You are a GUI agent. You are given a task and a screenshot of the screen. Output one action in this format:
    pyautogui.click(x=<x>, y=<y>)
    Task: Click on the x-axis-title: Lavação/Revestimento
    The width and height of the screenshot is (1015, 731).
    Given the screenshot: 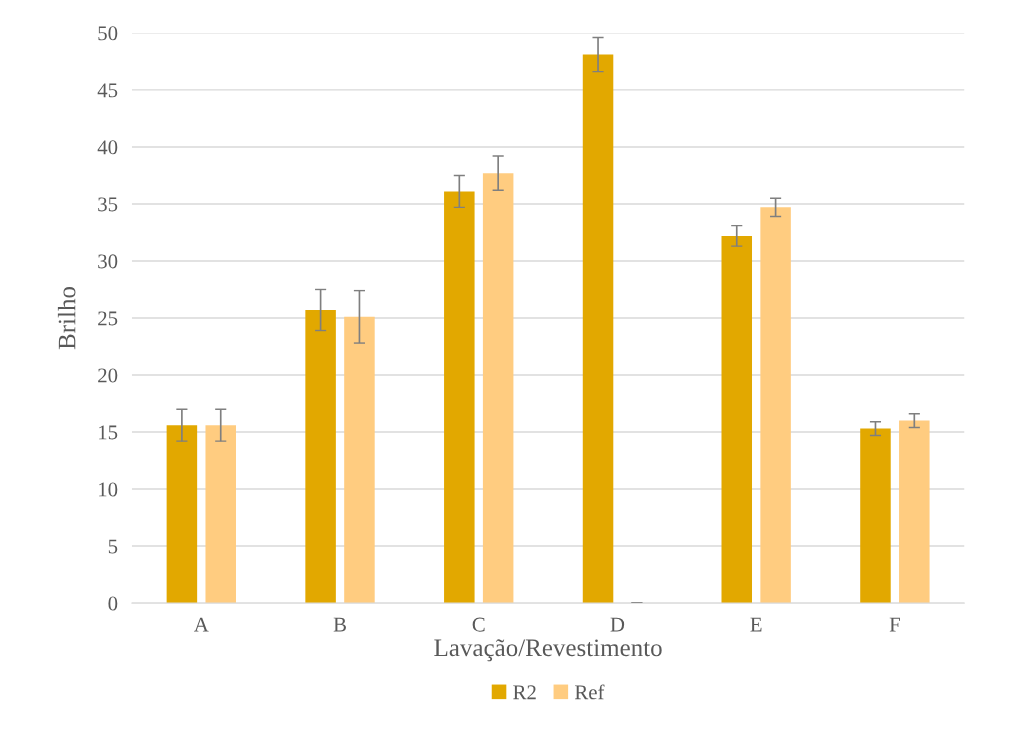 What is the action you would take?
    pyautogui.click(x=548, y=650)
    